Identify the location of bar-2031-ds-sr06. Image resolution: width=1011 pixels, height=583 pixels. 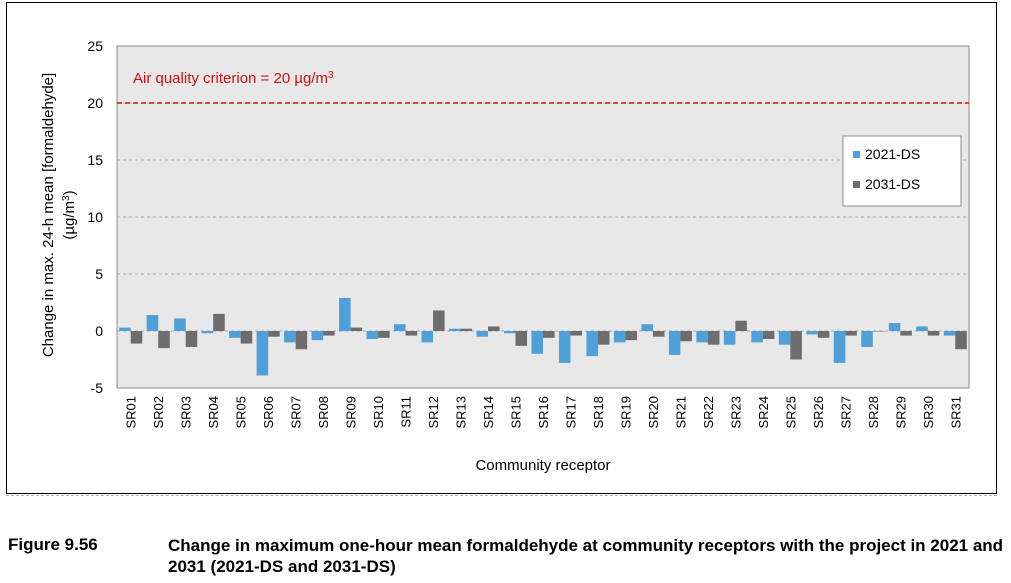
(274, 334).